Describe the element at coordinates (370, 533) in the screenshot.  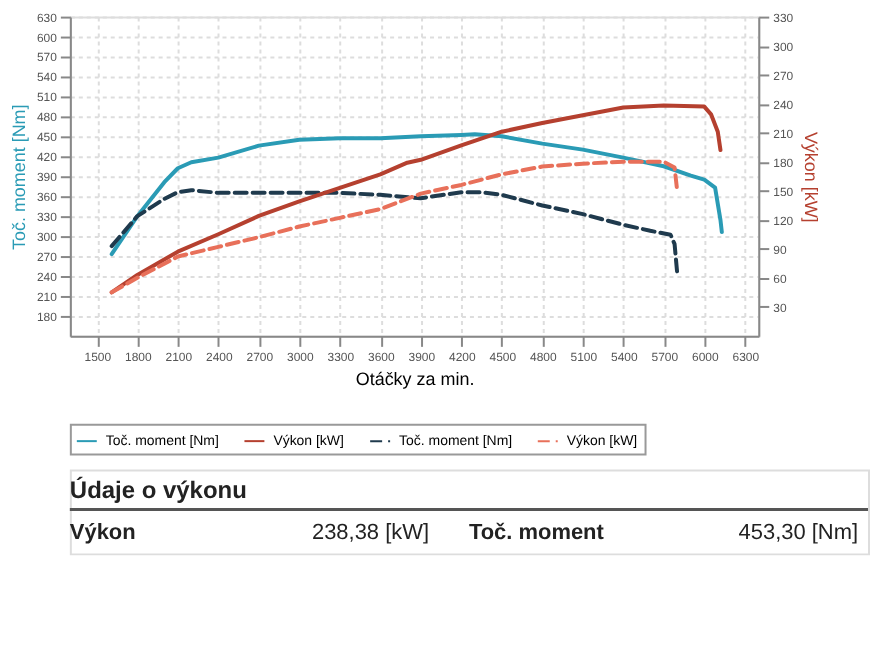
I see `text: 238,38 [kW]` at that location.